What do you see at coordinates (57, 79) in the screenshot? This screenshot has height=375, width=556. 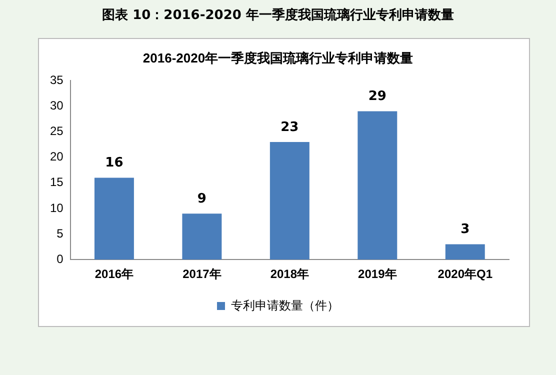 I see `y-tick-label: 35` at bounding box center [57, 79].